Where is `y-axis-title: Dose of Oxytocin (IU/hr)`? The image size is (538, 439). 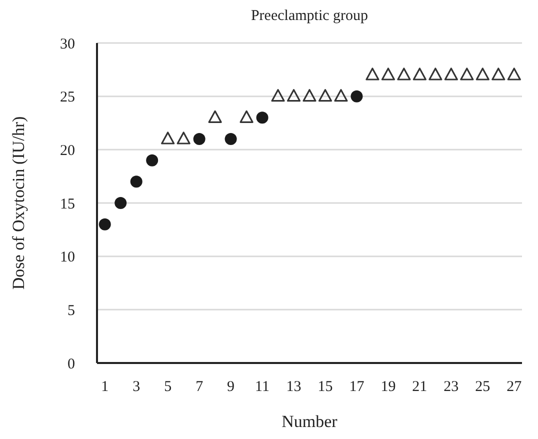 y-axis-title: Dose of Oxytocin (IU/hr) is located at coordinates (18, 203).